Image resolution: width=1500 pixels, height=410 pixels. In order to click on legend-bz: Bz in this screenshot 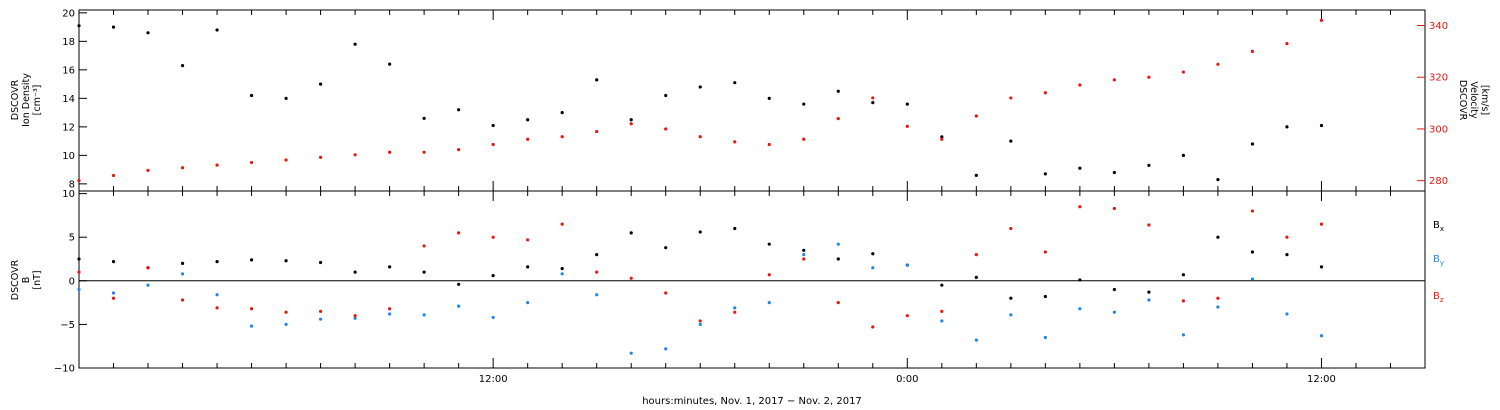, I will do `click(1438, 297)`.